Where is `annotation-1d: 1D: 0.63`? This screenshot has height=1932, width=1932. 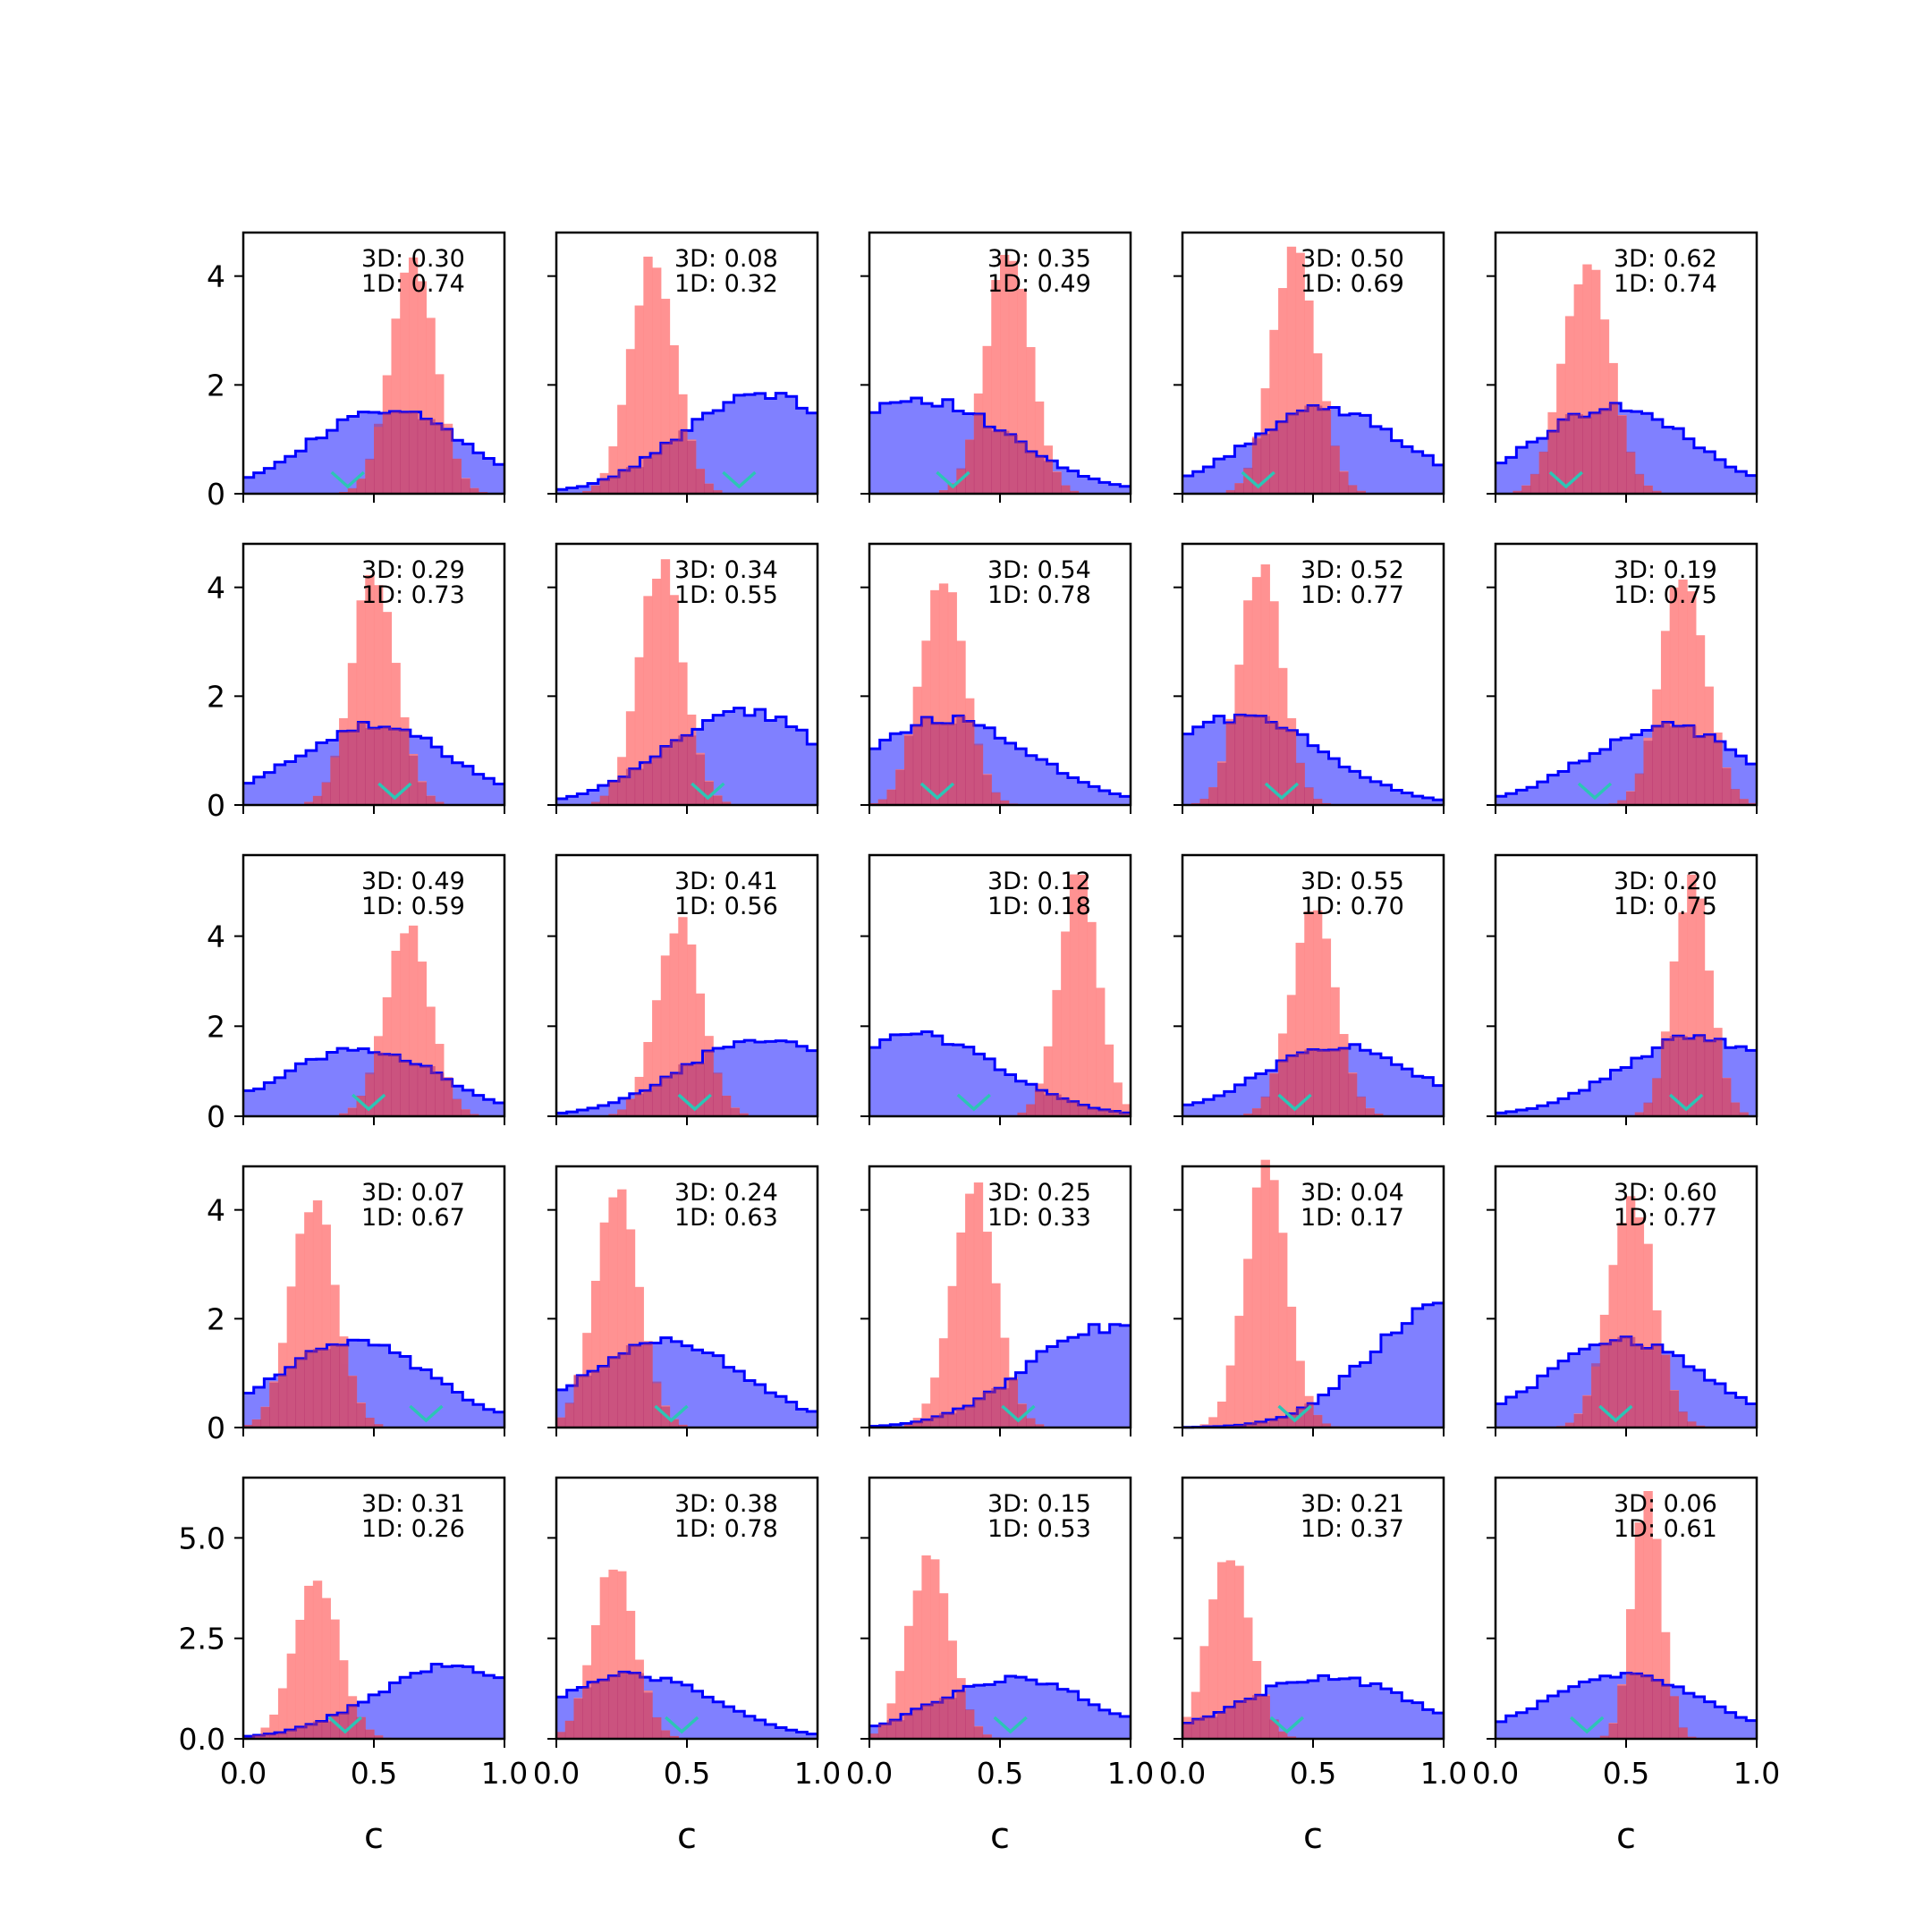 annotation-1d: 1D: 0.63 is located at coordinates (726, 1218).